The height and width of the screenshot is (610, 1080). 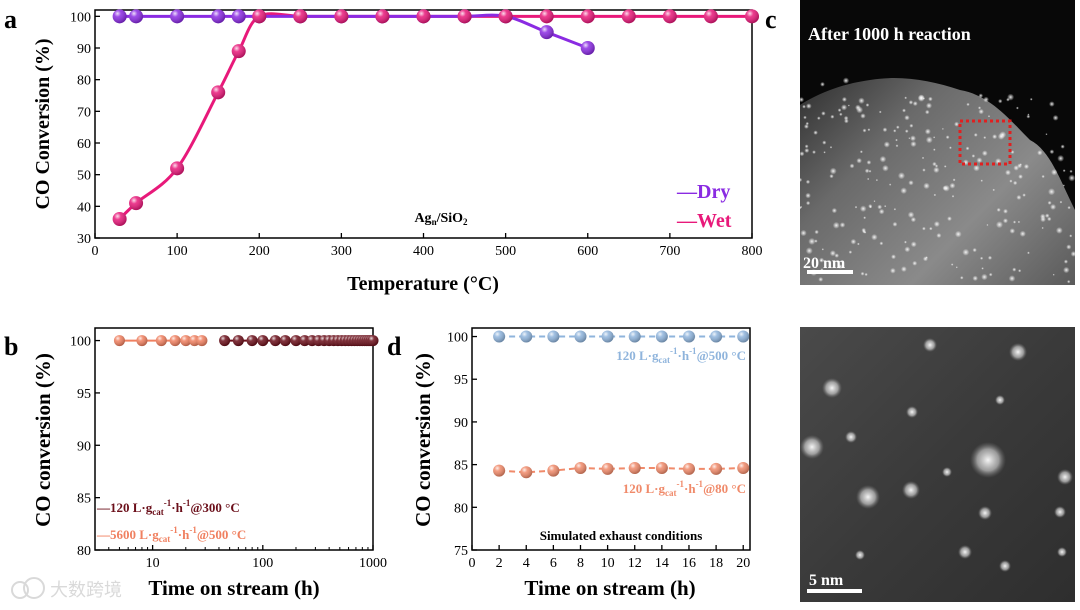 What do you see at coordinates (526, 563) in the screenshot?
I see `panel-d-x-tick-label: 4` at bounding box center [526, 563].